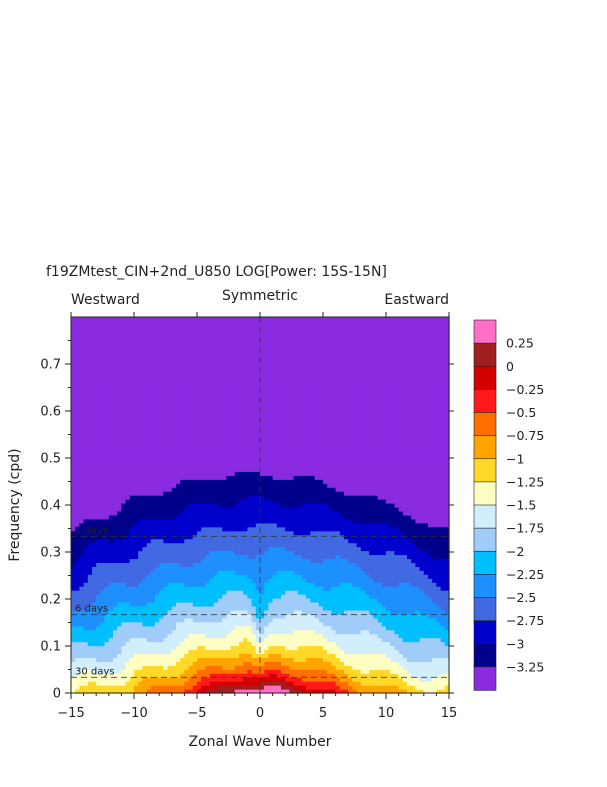 The image size is (607, 787). What do you see at coordinates (260, 296) in the screenshot?
I see `header-symmetric: Symmetric` at bounding box center [260, 296].